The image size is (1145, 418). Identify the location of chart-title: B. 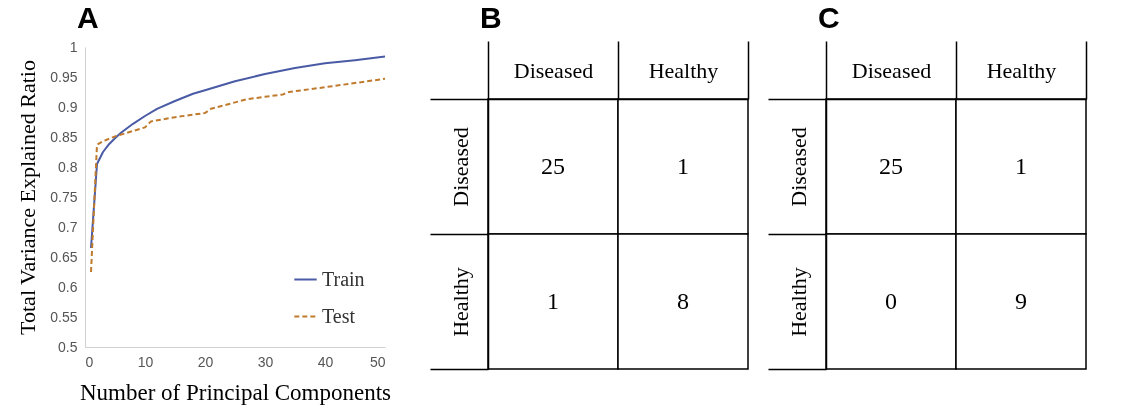
(491, 18).